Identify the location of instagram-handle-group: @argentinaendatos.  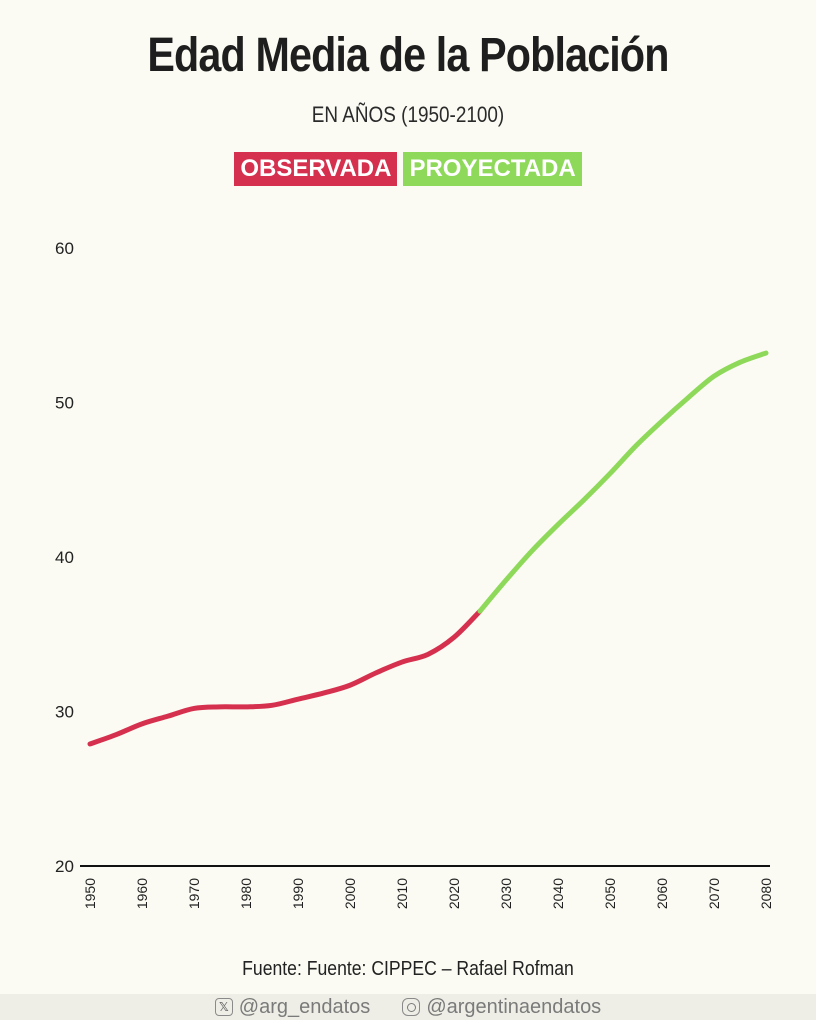
(501, 1007).